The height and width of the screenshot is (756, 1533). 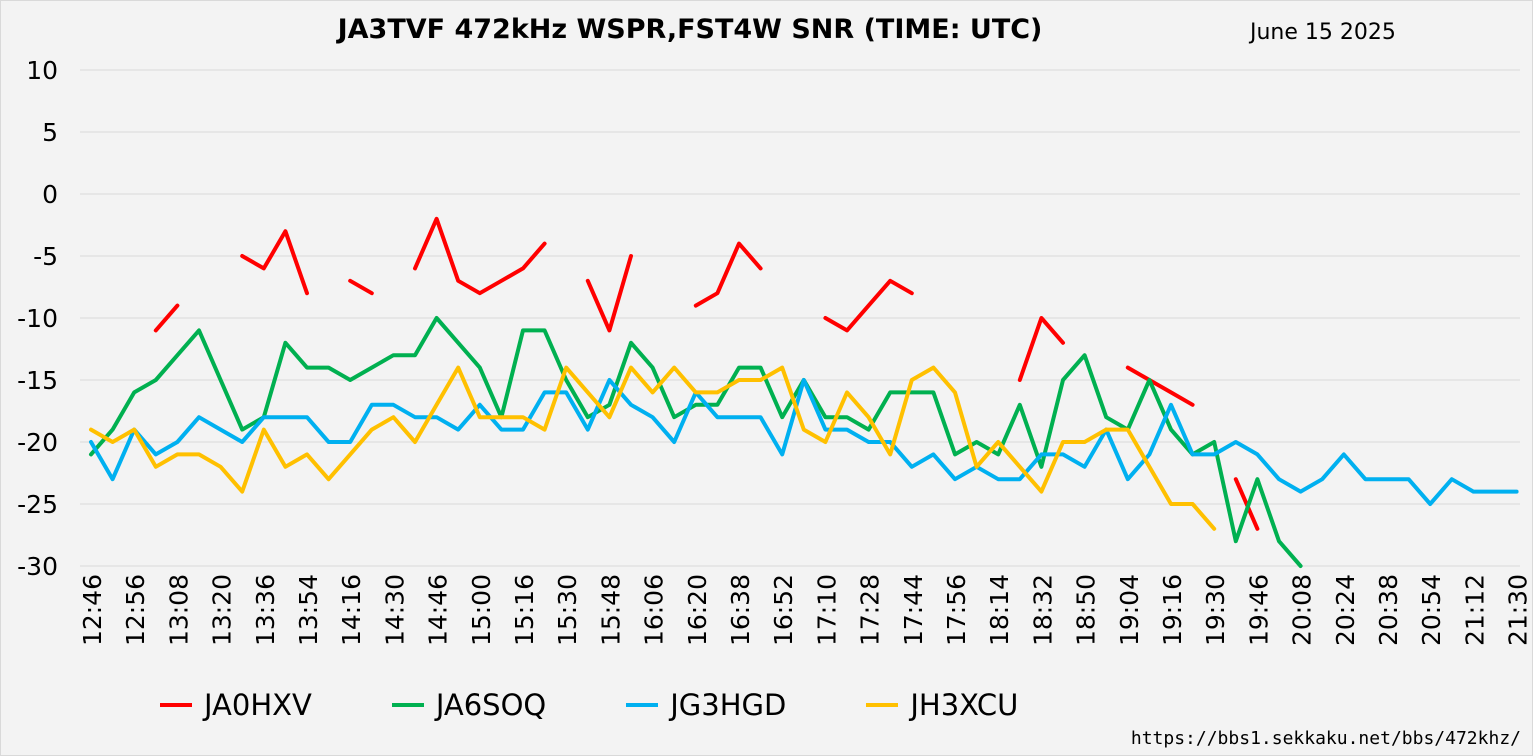 I want to click on x-tick-label: 13:08, so click(x=178, y=610).